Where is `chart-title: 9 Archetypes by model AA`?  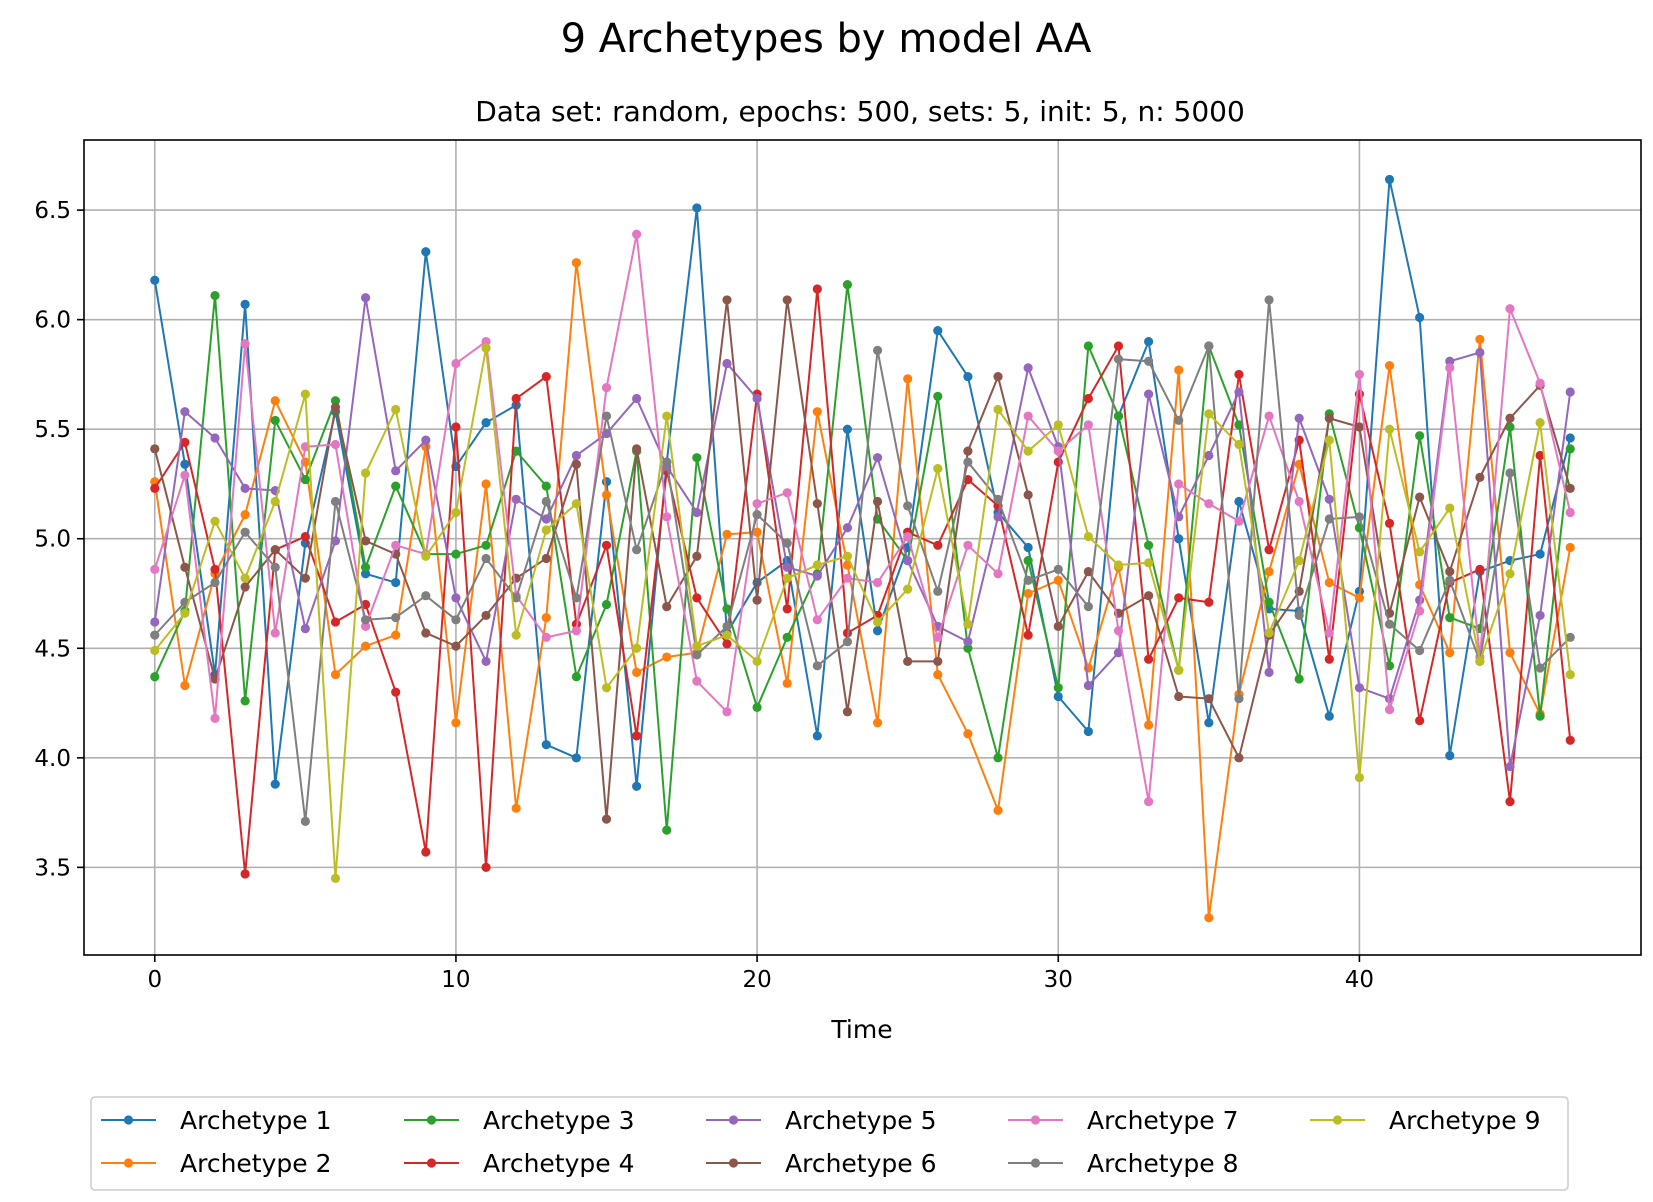 chart-title: 9 Archetypes by model AA is located at coordinates (826, 39).